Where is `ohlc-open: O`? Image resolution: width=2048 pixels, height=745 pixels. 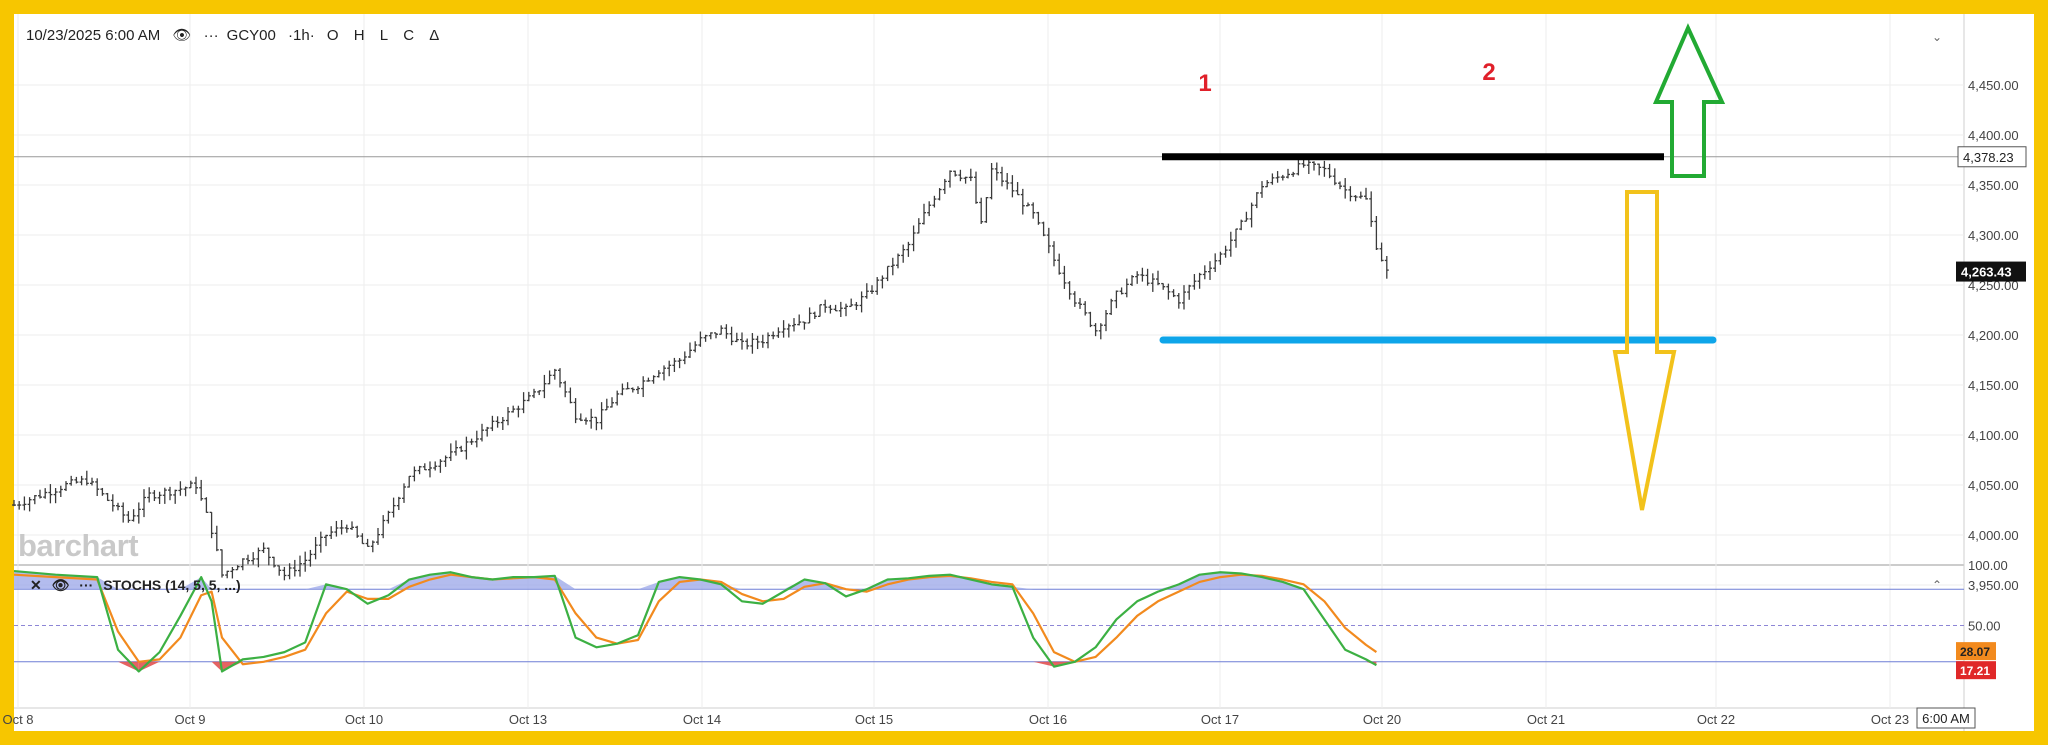 ohlc-open: O is located at coordinates (332, 35).